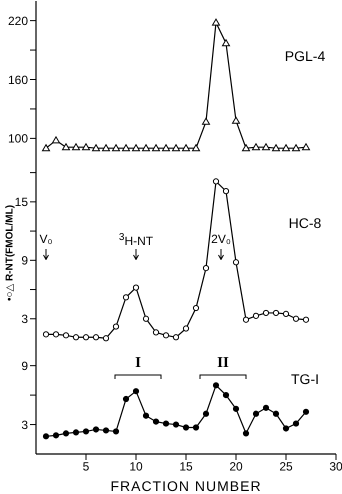 The image size is (342, 494). I want to click on y-axis-title: •○△ R-NT(FMOL/ML), so click(10, 253).